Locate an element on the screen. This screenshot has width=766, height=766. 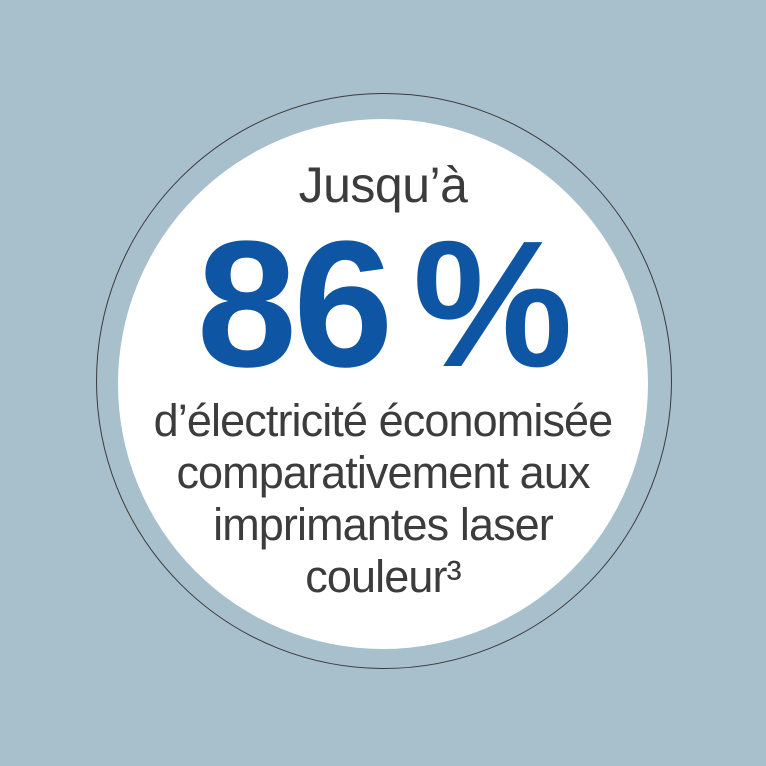
stat-description-line: comparativement aux is located at coordinates (383, 472).